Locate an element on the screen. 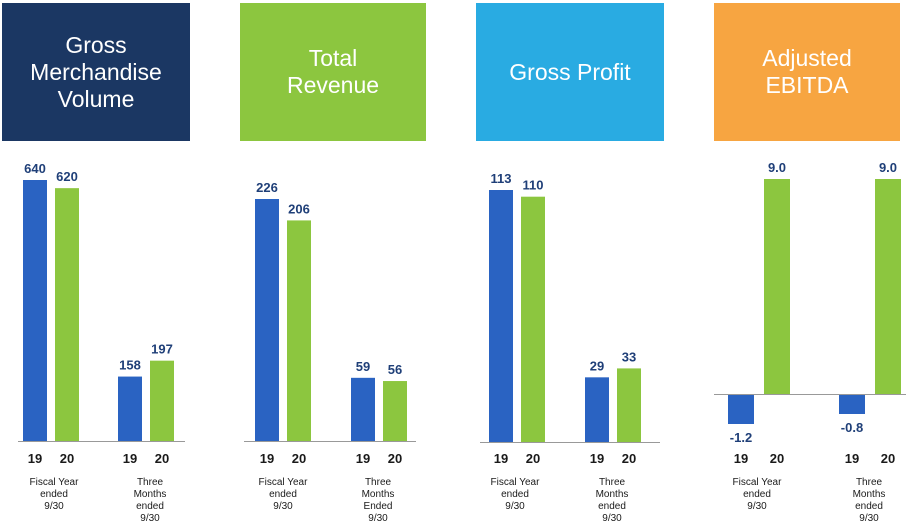  bar-value-label: 620 is located at coordinates (67, 176).